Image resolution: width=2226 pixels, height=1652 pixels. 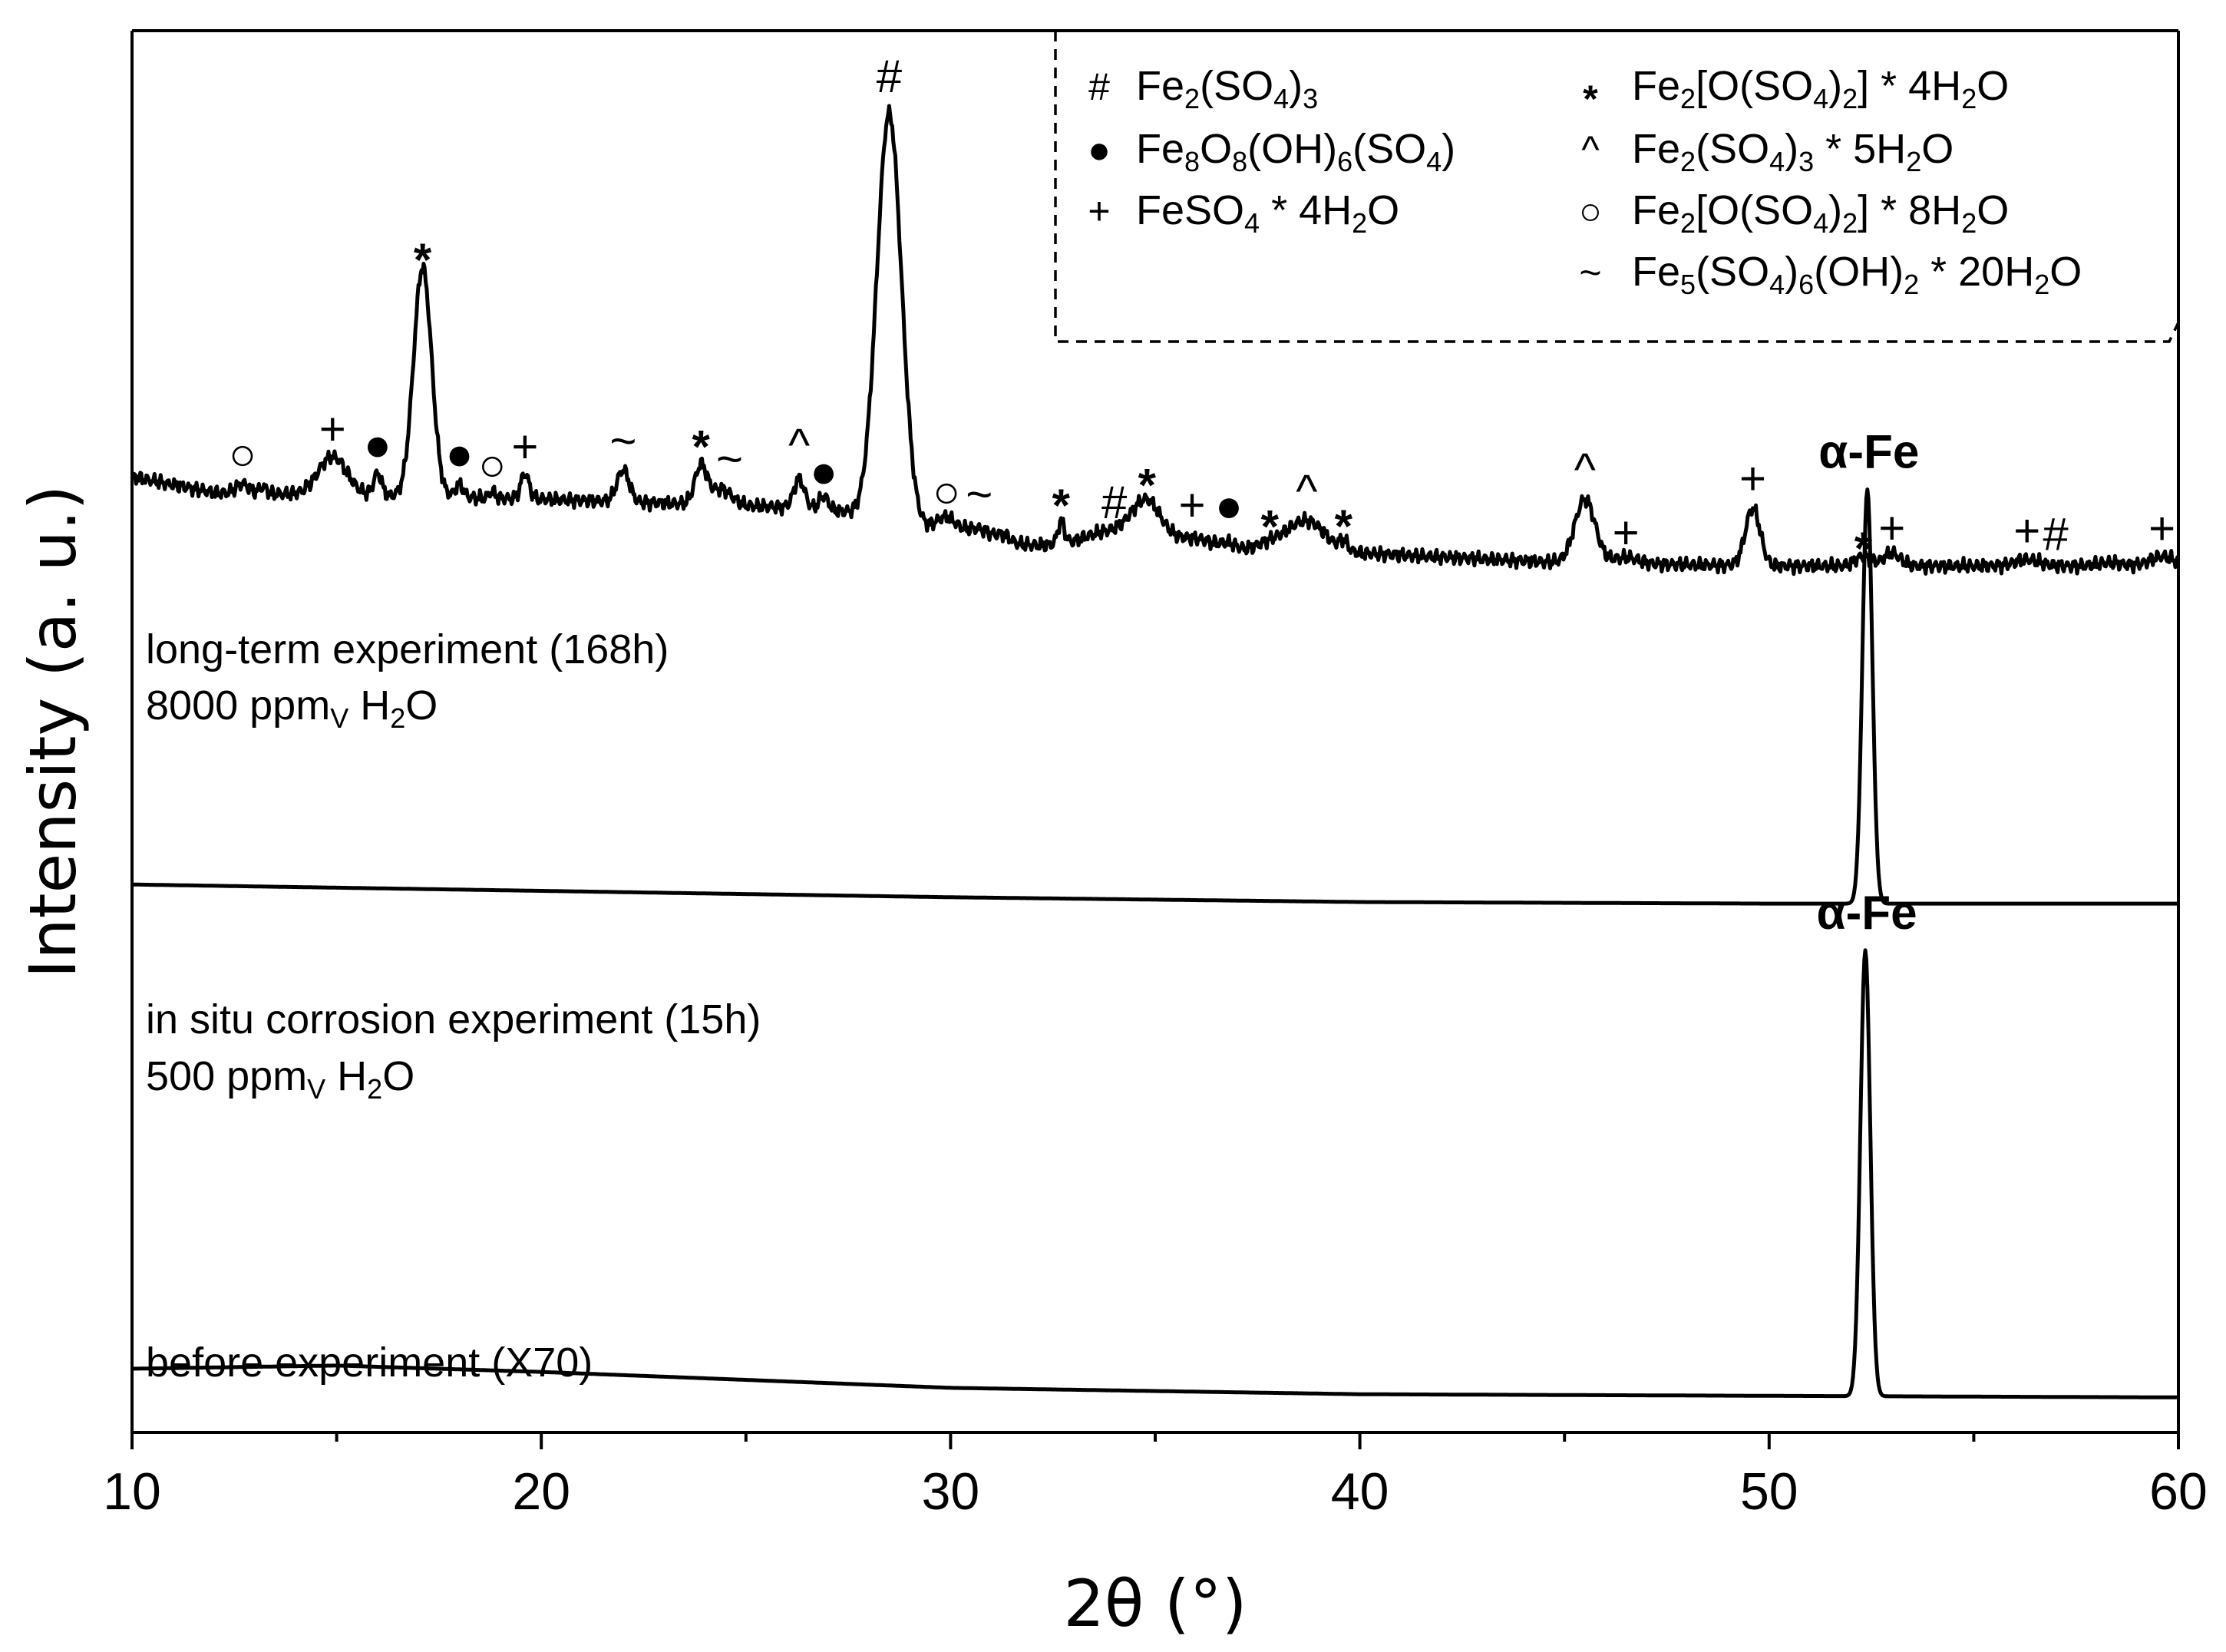 I want to click on legend-label: Fe2(SO4)3 * 5H2O, so click(x=1793, y=151).